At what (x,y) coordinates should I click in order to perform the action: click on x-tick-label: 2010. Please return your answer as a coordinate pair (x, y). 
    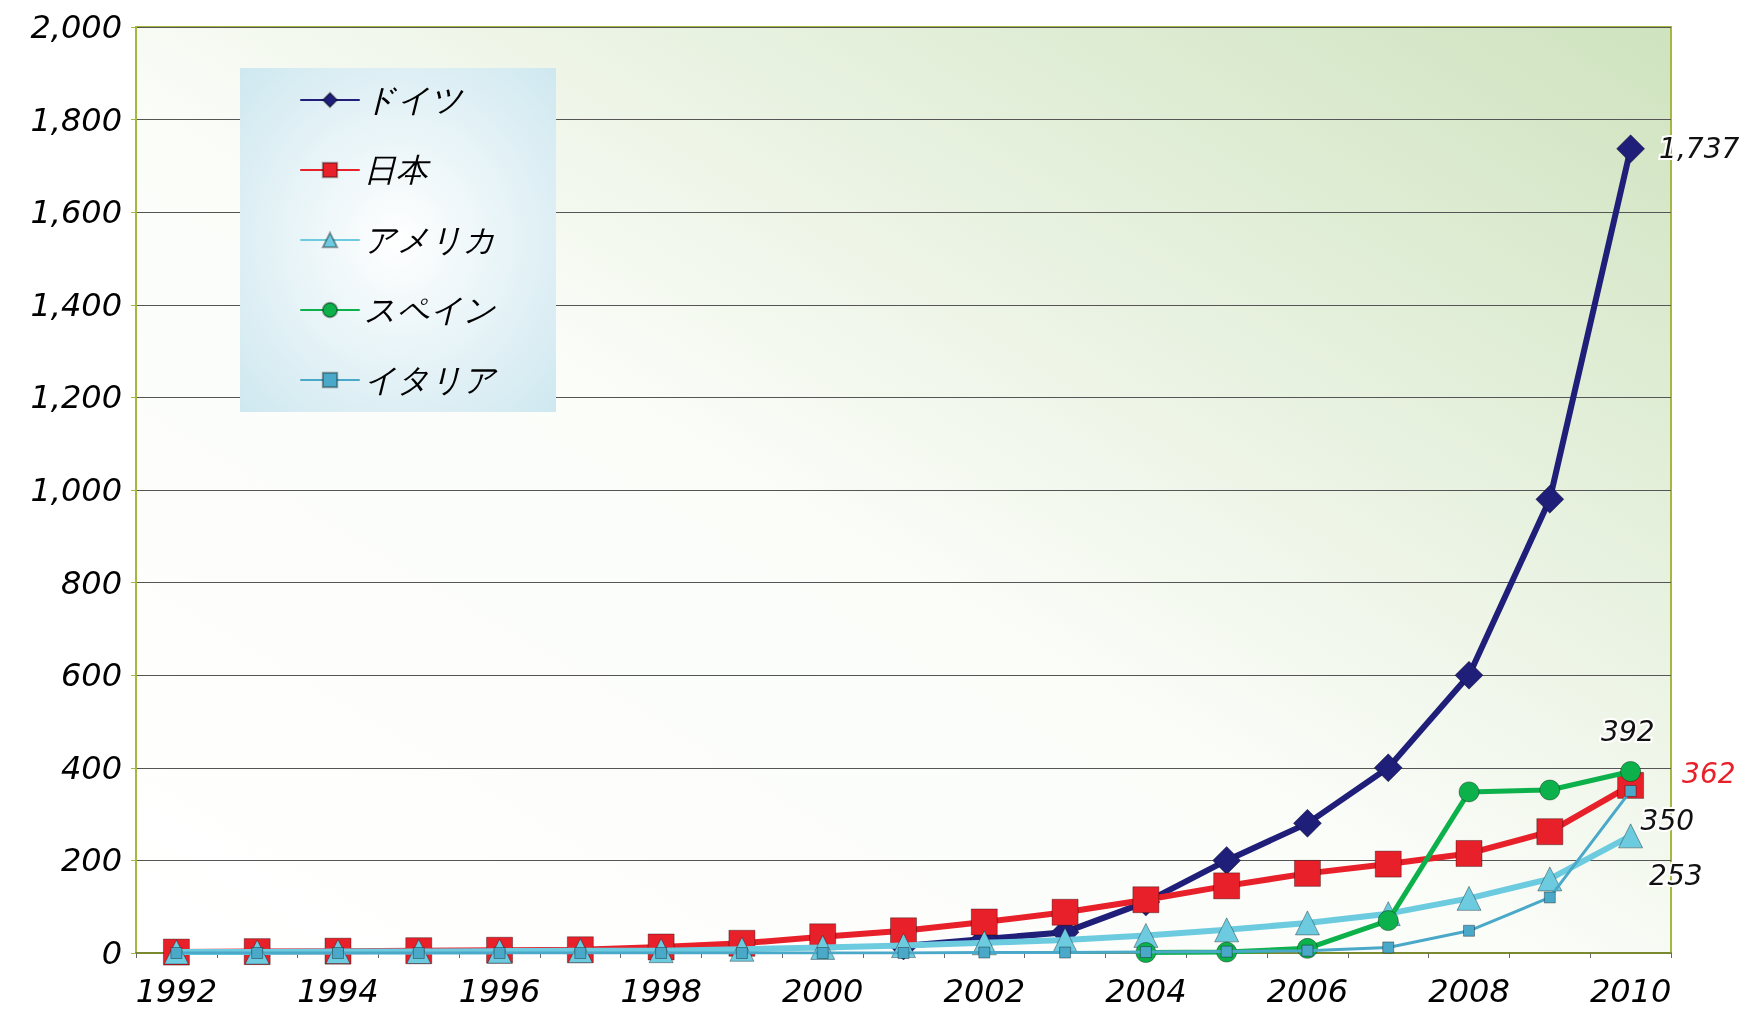
    Looking at the image, I should click on (1630, 991).